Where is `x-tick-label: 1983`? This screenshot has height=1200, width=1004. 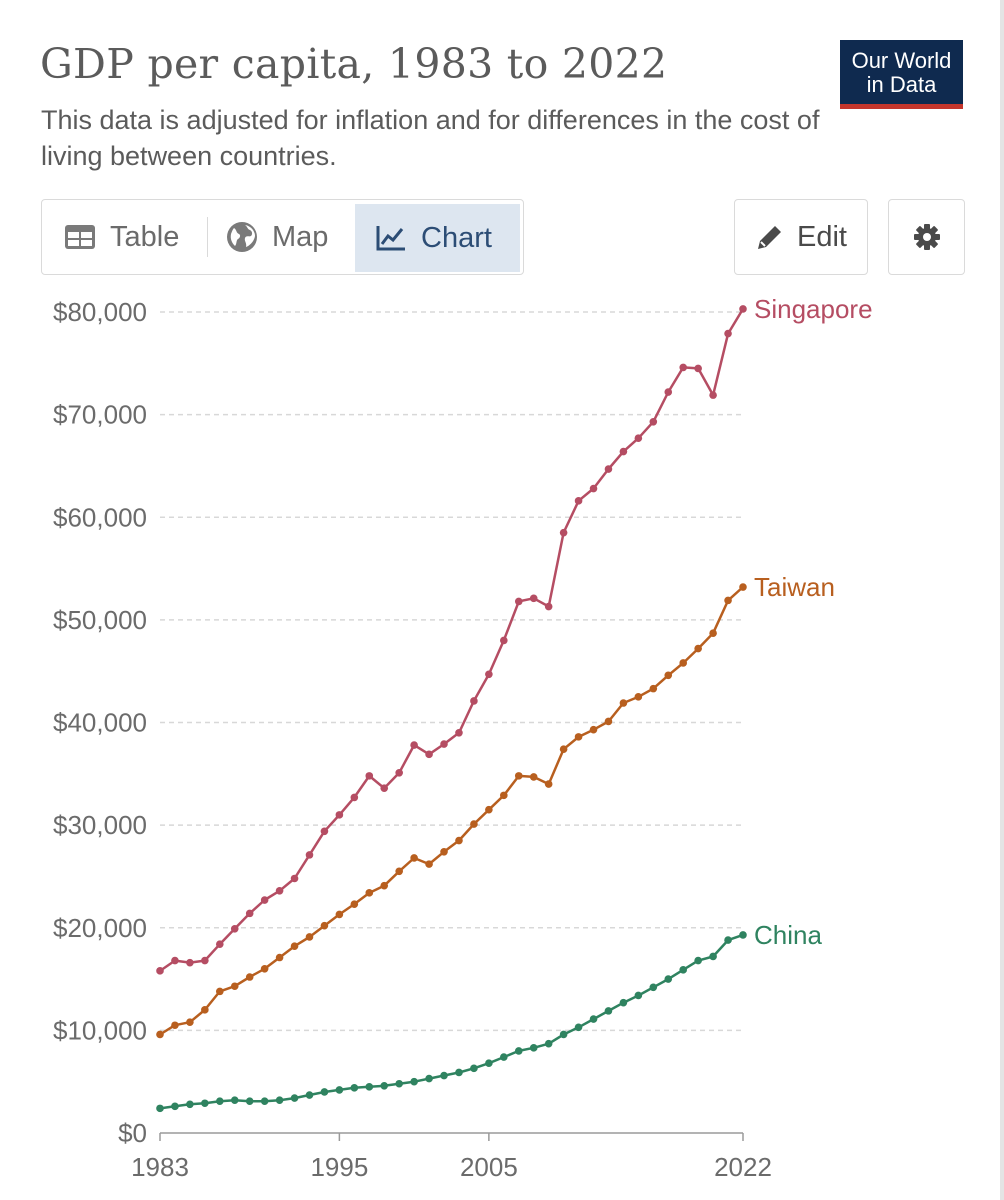 x-tick-label: 1983 is located at coordinates (160, 1167).